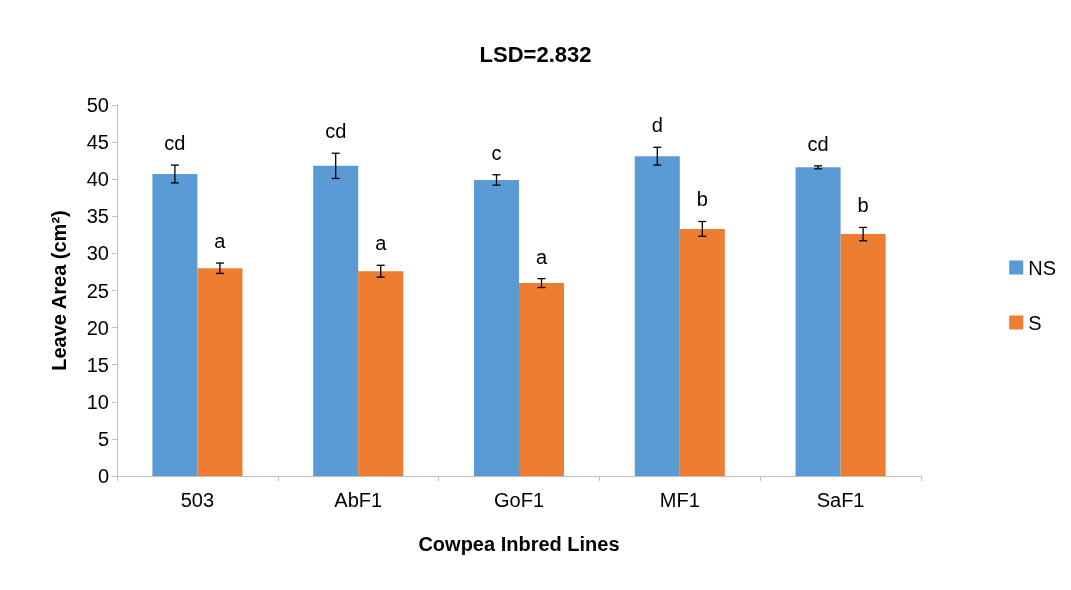  I want to click on y-tick-label: 15, so click(97, 364).